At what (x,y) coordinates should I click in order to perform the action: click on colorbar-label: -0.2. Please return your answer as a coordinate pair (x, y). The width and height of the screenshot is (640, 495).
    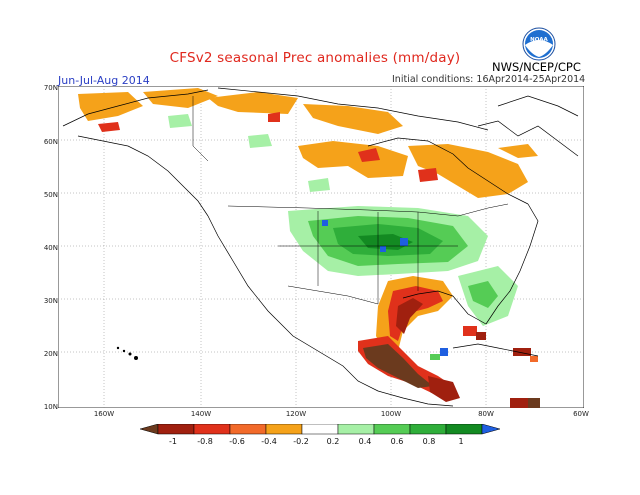
    Looking at the image, I should click on (301, 441).